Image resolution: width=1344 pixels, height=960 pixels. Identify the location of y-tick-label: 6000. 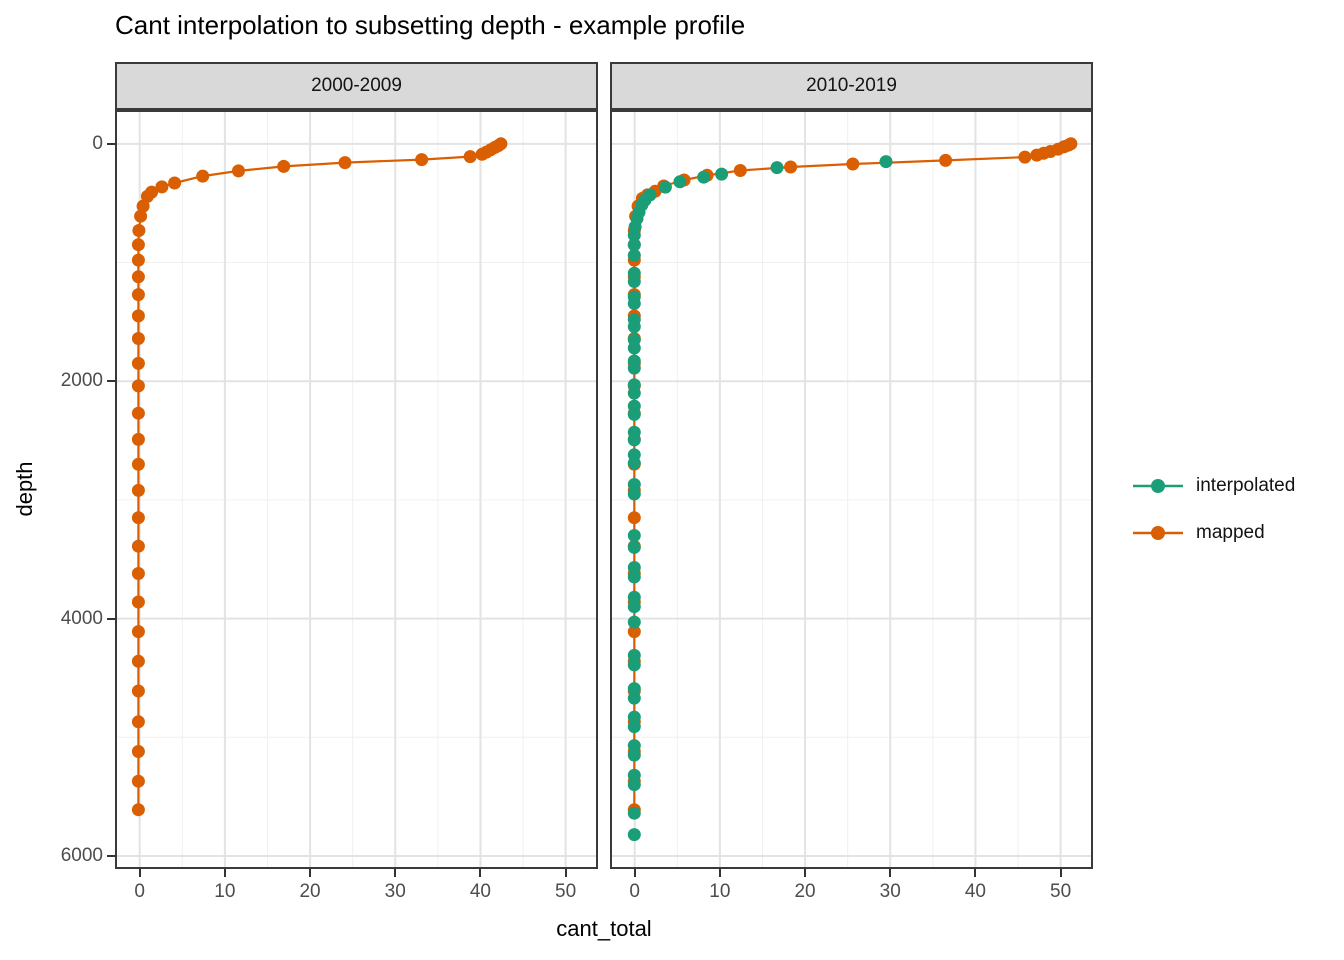
(81, 855).